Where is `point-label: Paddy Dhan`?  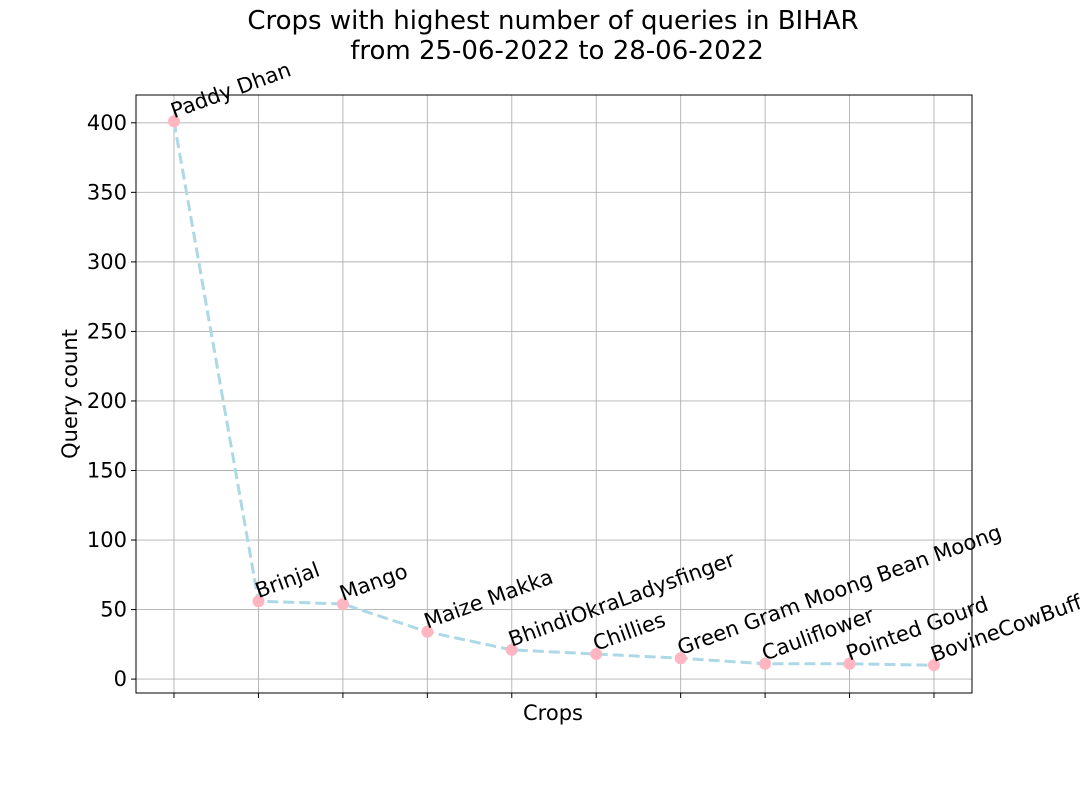
point-label: Paddy Dhan is located at coordinates (231, 90).